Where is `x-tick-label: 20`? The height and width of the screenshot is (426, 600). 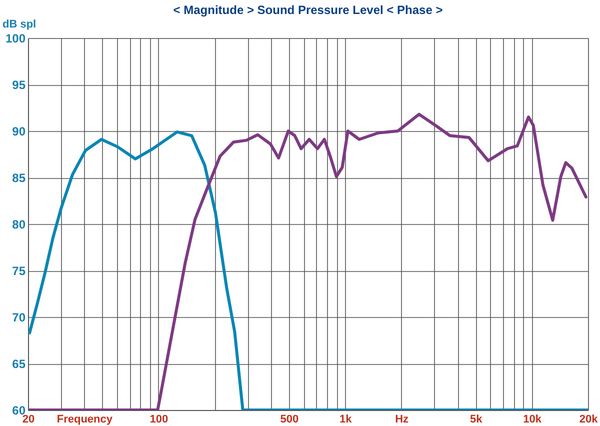
x-tick-label: 20 is located at coordinates (28, 420).